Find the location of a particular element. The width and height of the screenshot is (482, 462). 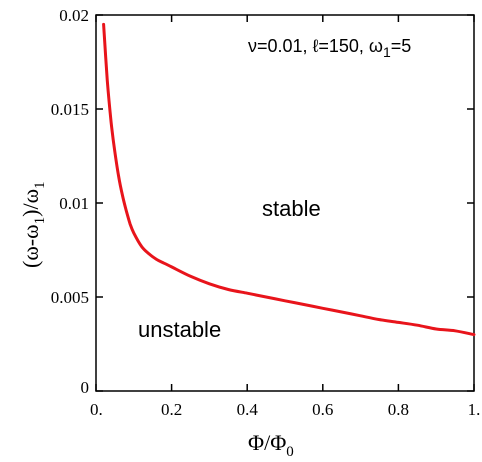

y-tick-label: 0.02 is located at coordinates (74, 15).